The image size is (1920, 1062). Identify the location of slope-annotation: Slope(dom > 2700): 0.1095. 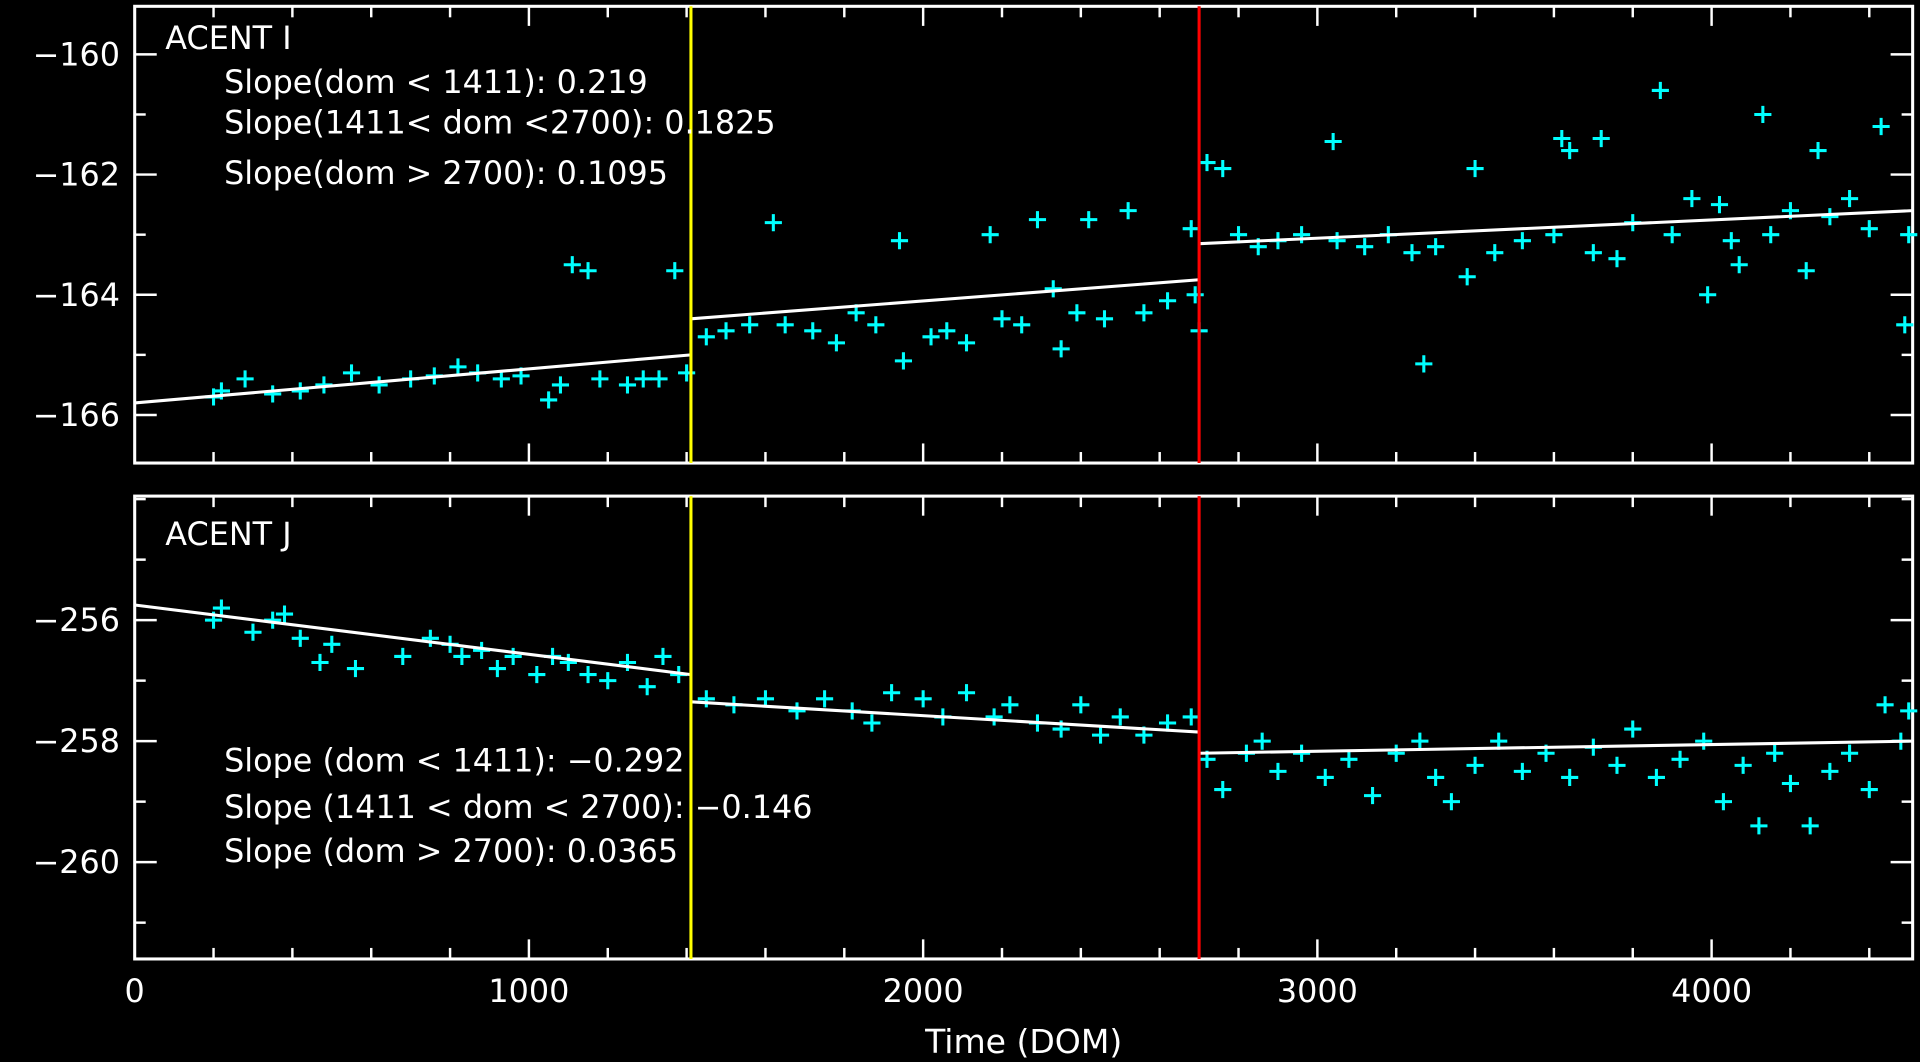
(446, 173).